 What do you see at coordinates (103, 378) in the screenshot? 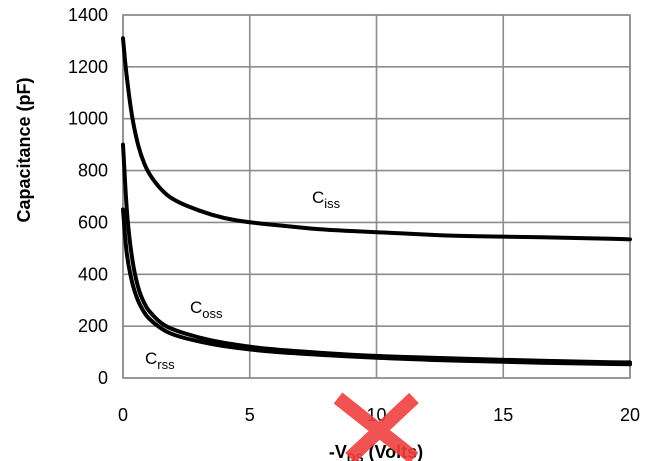
I see `y-tick-label: 0` at bounding box center [103, 378].